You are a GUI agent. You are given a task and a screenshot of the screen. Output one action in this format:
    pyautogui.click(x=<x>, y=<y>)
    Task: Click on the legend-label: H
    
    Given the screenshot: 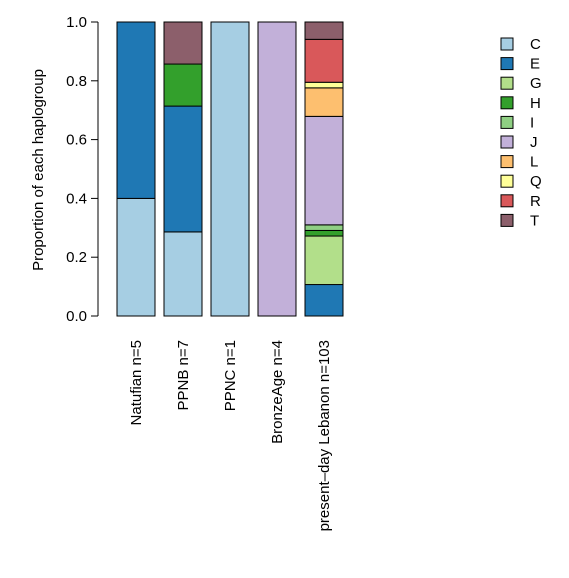 What is the action you would take?
    pyautogui.click(x=535, y=103)
    